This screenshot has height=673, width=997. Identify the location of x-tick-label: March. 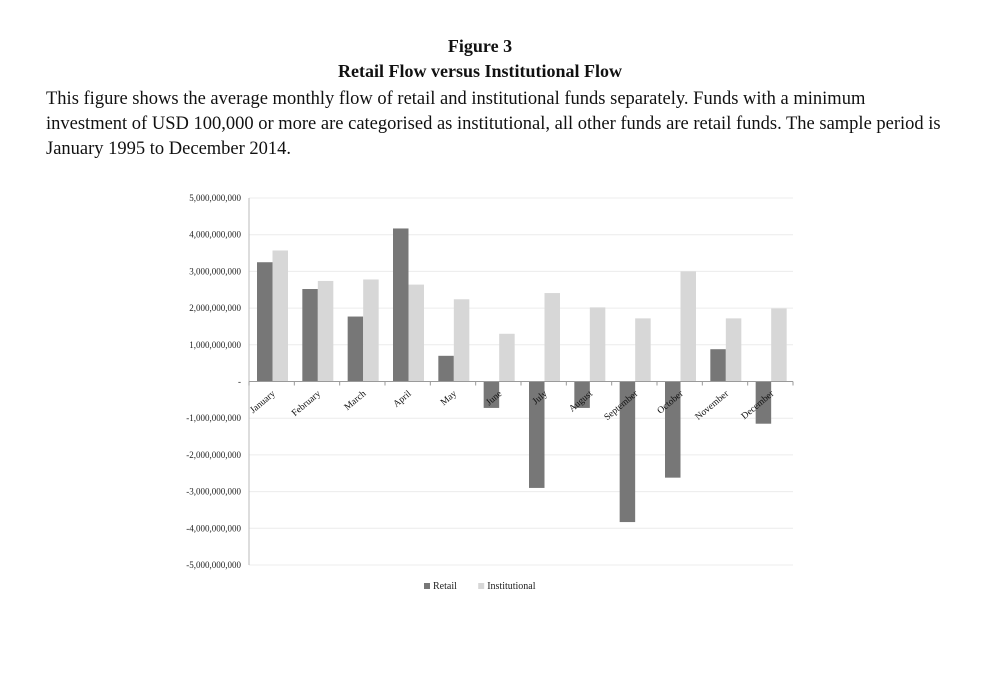
(356, 401).